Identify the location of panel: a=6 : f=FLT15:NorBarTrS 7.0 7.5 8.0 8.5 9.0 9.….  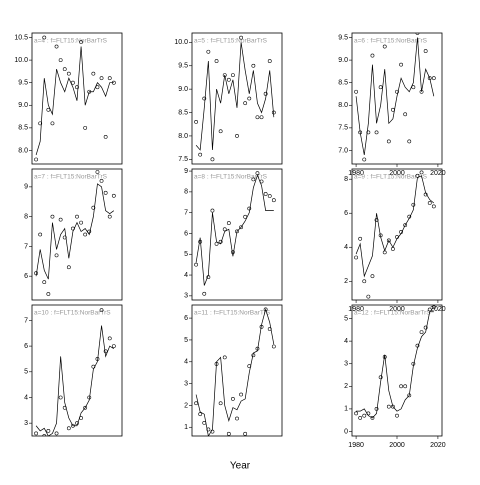
(392, 104).